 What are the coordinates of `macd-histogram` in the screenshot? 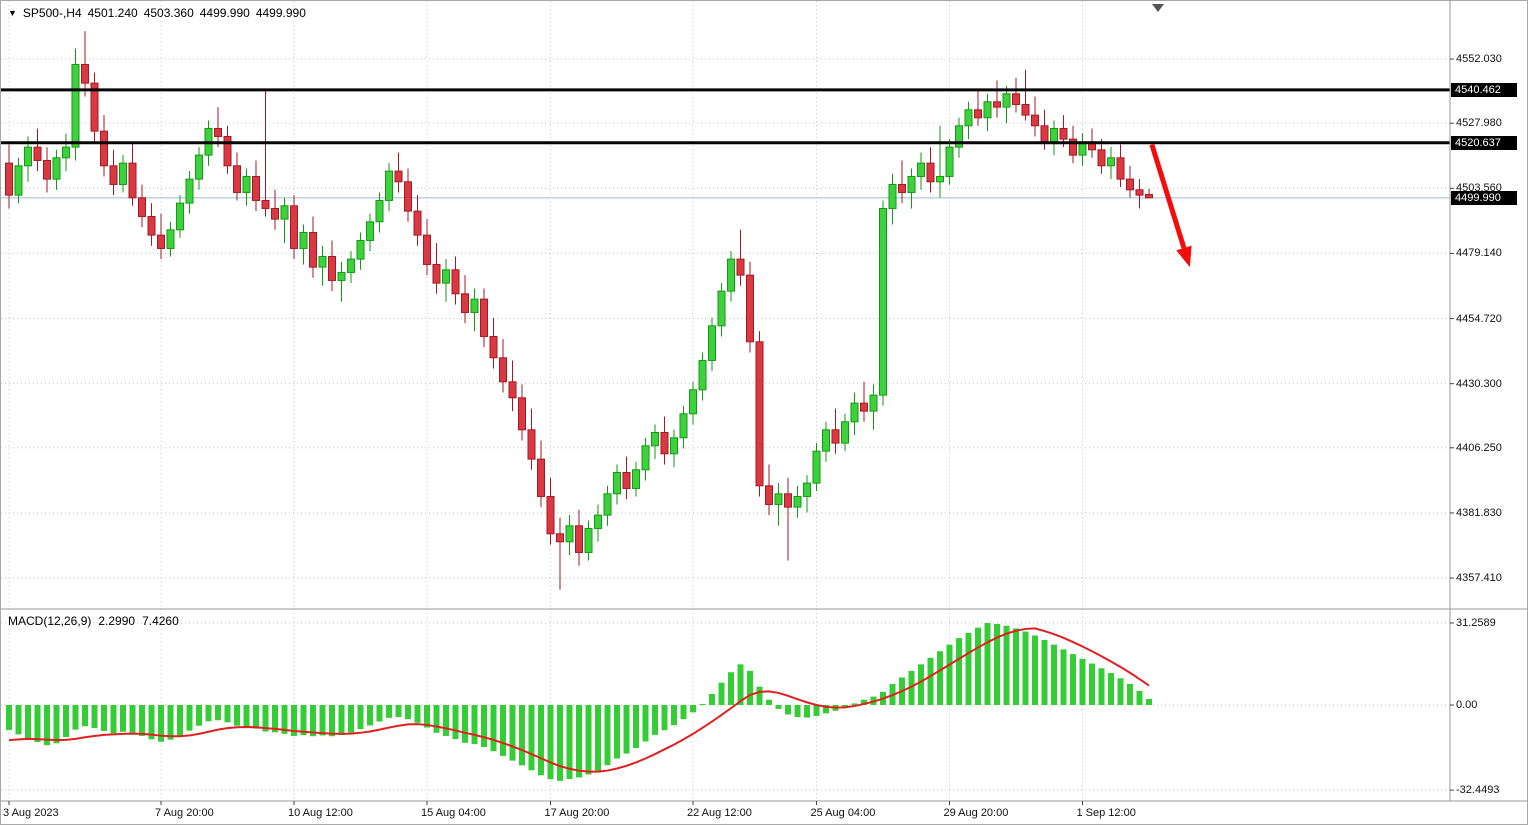 It's located at (579, 702).